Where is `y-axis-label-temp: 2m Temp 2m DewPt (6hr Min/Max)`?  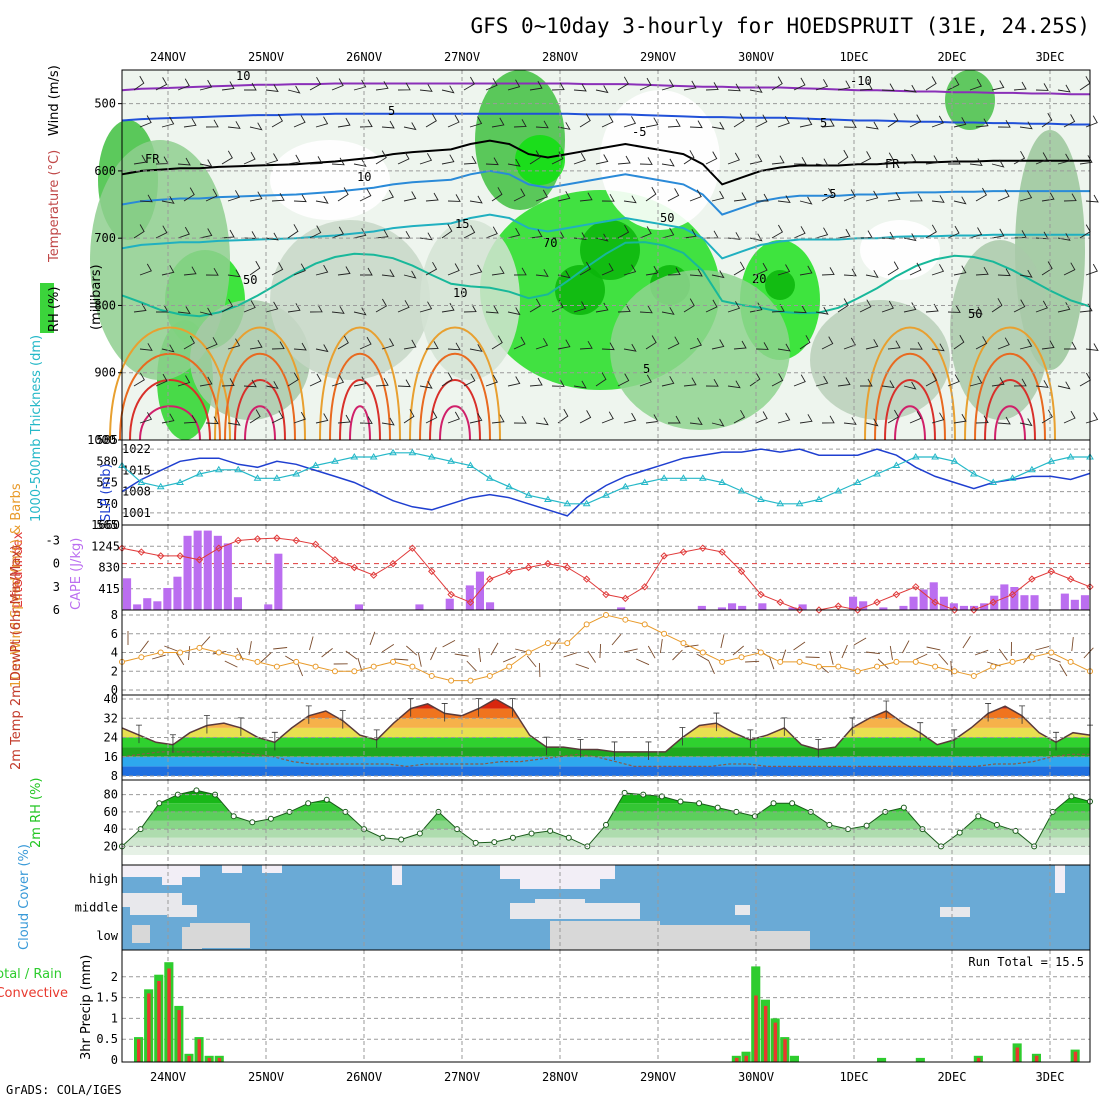
y-axis-label-temp: 2m Temp 2m DewPt (6hr Min/Max) is located at coordinates (16, 657).